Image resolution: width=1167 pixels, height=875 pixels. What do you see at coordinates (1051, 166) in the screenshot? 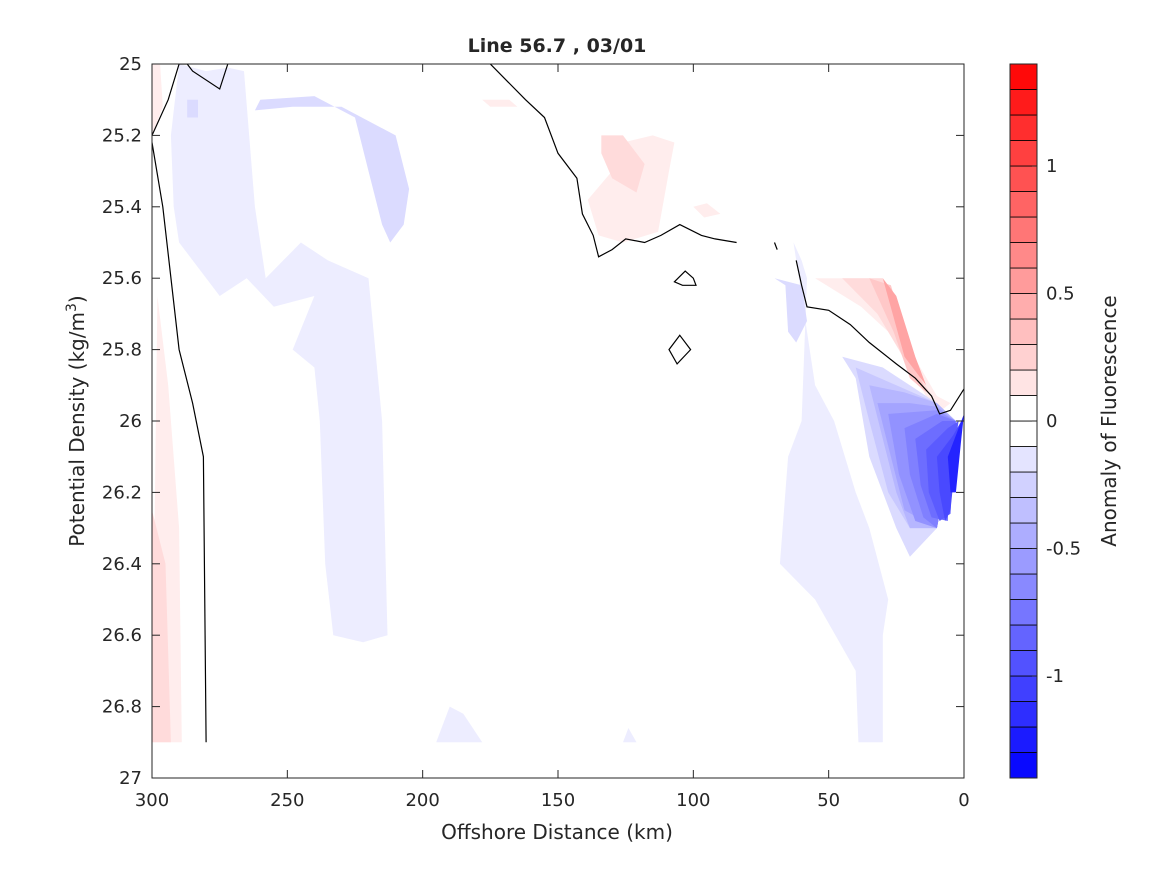
I see `colorbar-tick-label-0: 1` at bounding box center [1051, 166].